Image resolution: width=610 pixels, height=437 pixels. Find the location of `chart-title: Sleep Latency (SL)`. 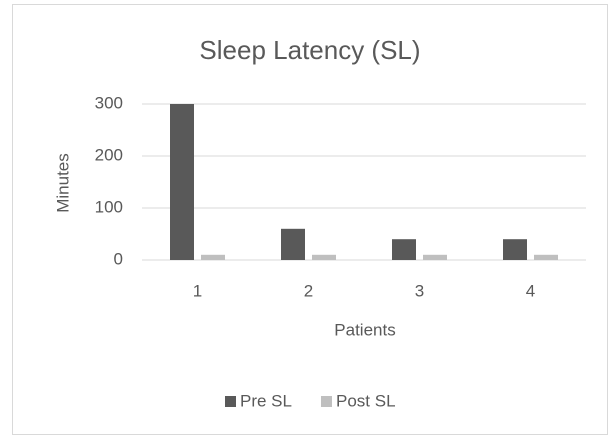

chart-title: Sleep Latency (SL) is located at coordinates (309, 50).